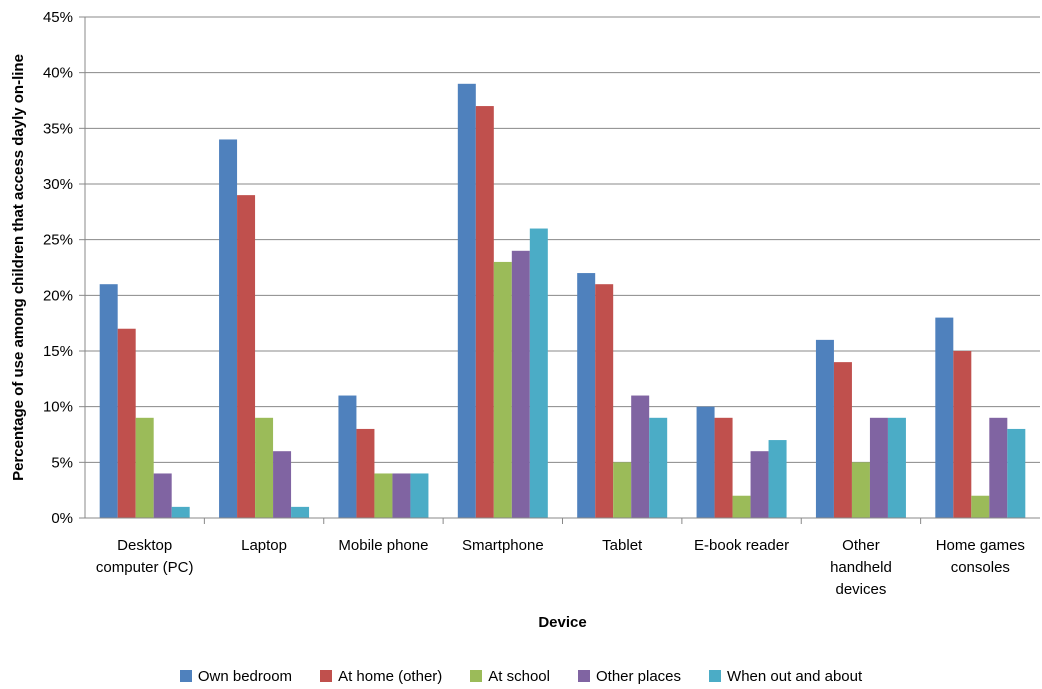 This screenshot has width=1042, height=689. I want to click on legend-item: At school, so click(510, 676).